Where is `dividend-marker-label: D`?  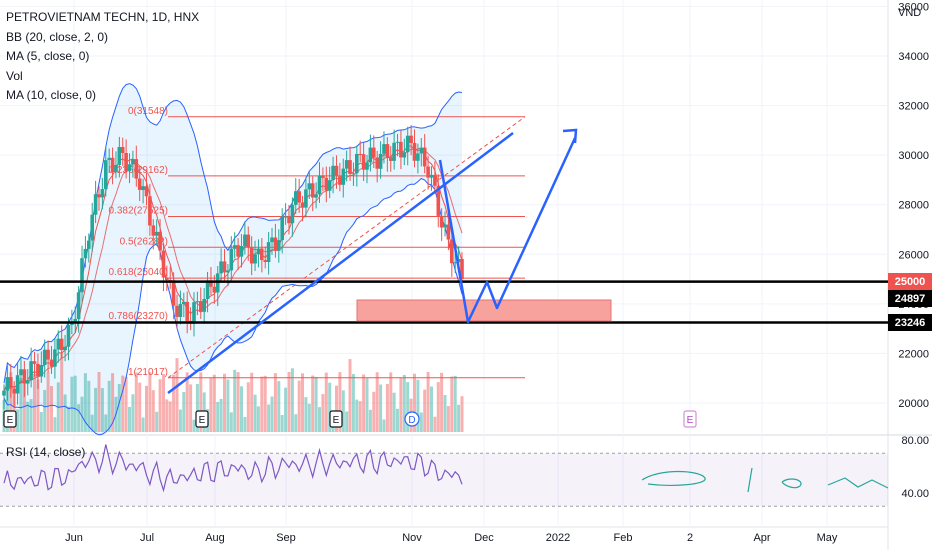
dividend-marker-label: D is located at coordinates (411, 420).